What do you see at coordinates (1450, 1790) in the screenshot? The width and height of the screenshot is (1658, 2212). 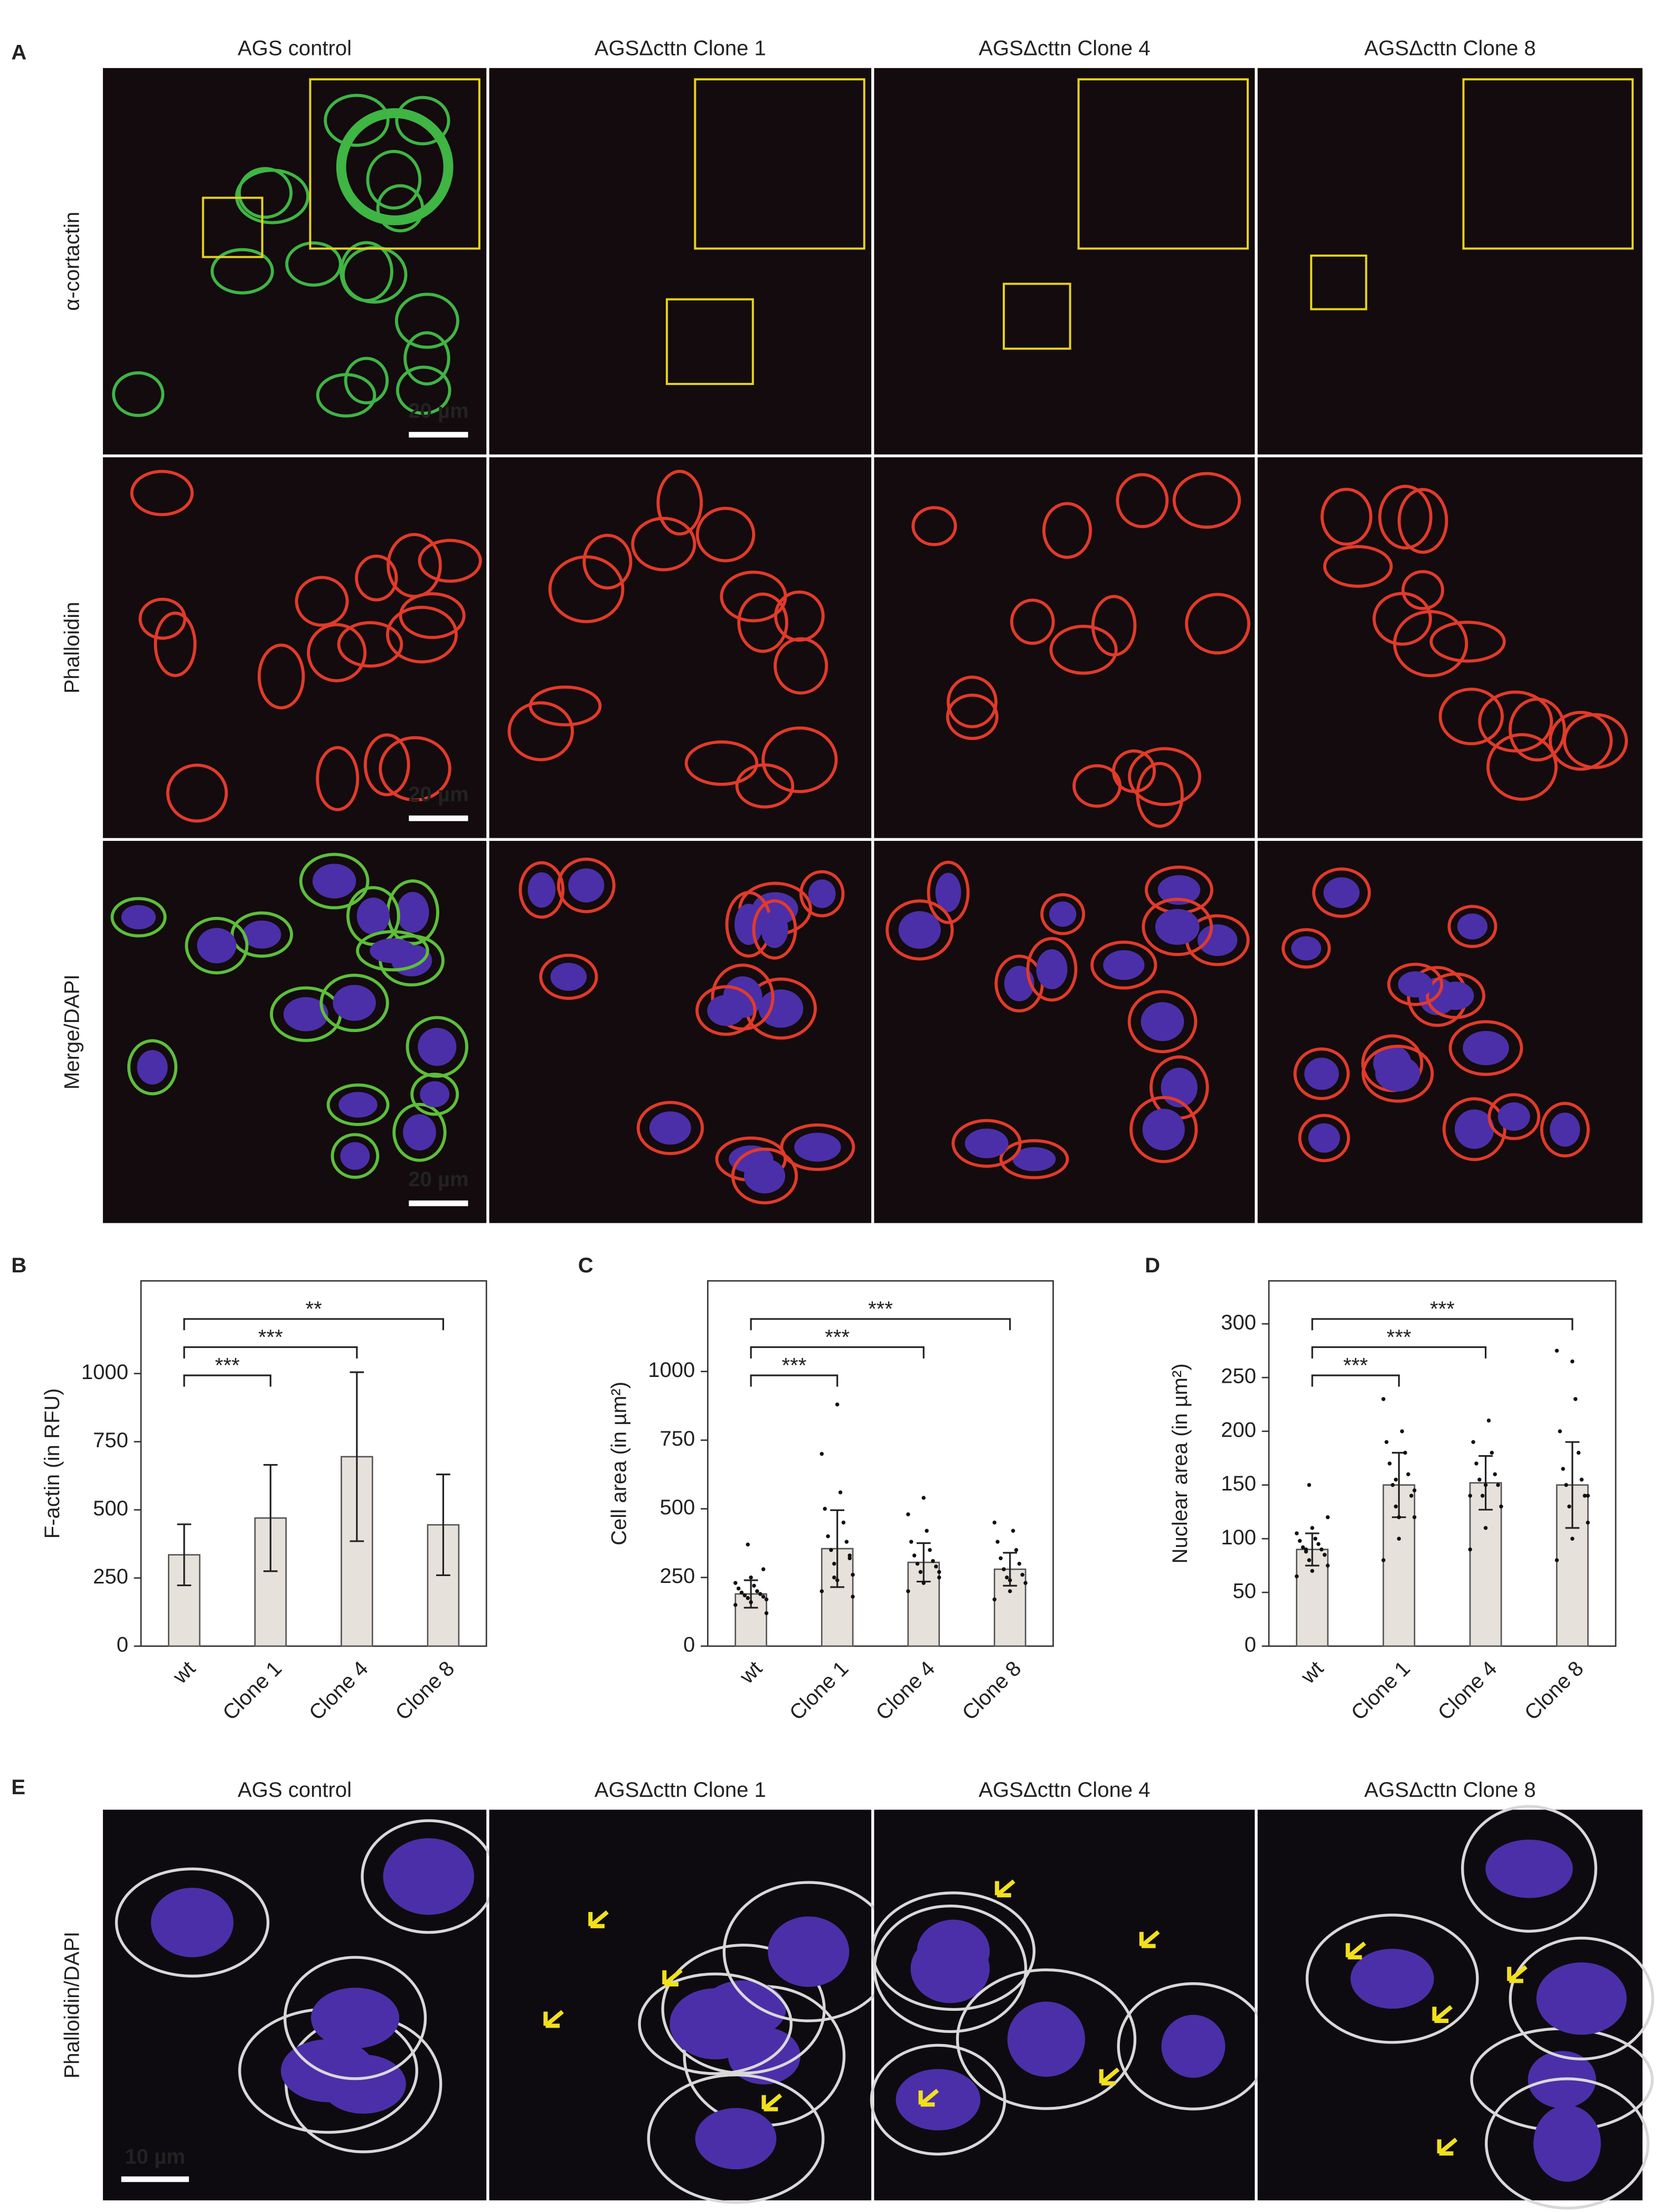 I see `column-title: AGSΔcttn Clone 8` at bounding box center [1450, 1790].